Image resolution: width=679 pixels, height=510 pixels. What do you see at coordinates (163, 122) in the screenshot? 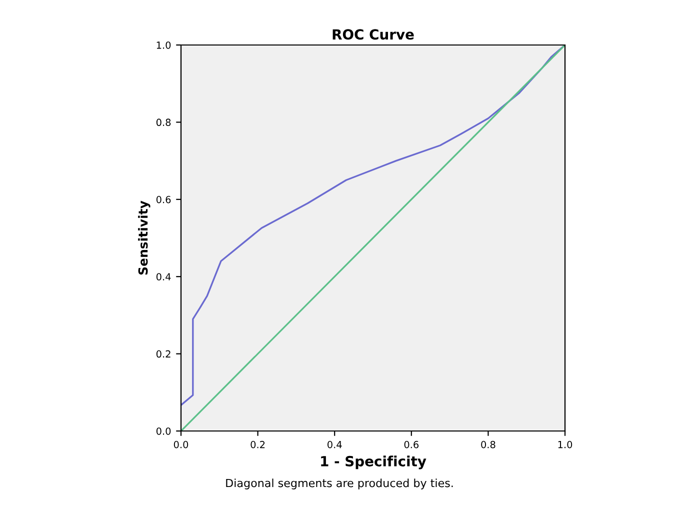
I see `y-tick-label: 0.8` at bounding box center [163, 122].